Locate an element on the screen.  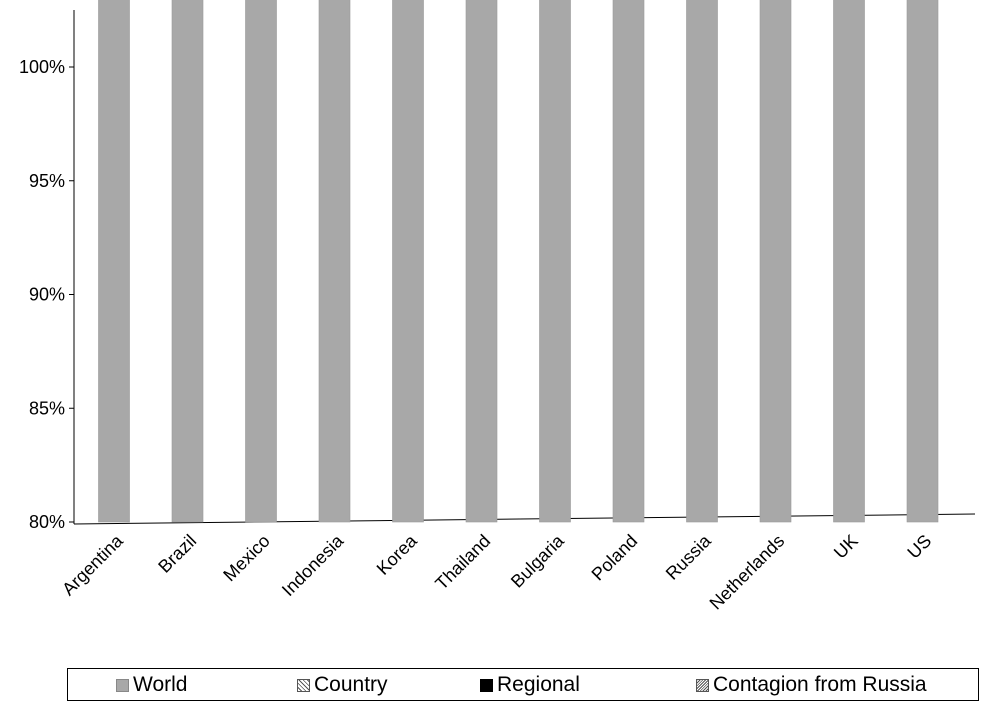
x-tick-label: Indonesia is located at coordinates (313, 565).